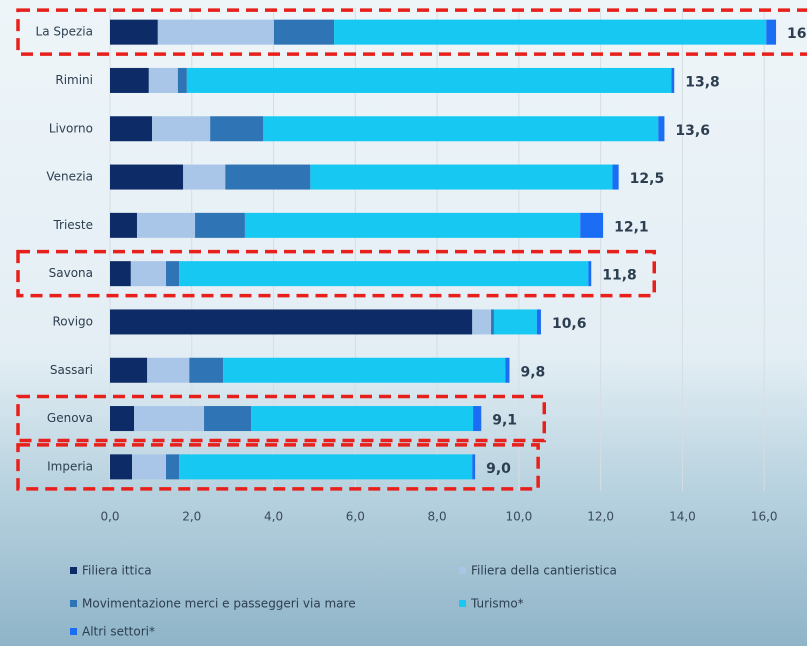  Describe the element at coordinates (72, 321) in the screenshot. I see `y-tick-label: Rovigo` at that location.